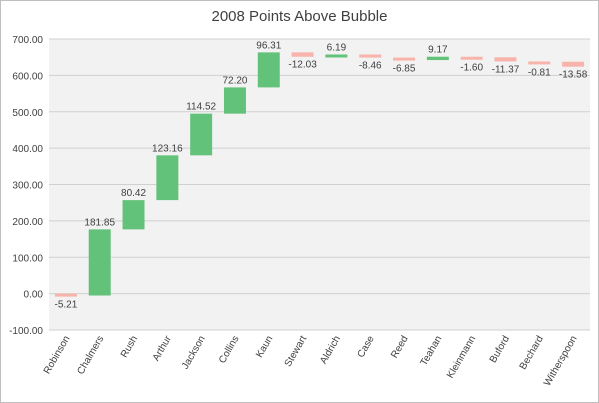  Describe the element at coordinates (506, 69) in the screenshot. I see `data-label: -11.37` at that location.